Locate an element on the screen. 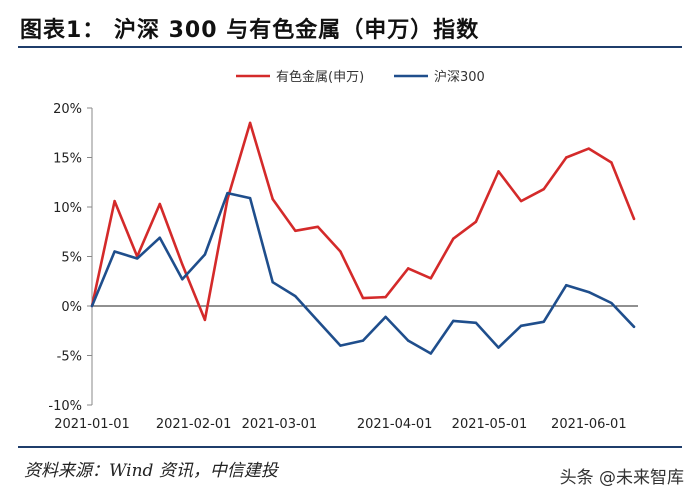  x-tick-label: 2021-01-01 is located at coordinates (92, 424).